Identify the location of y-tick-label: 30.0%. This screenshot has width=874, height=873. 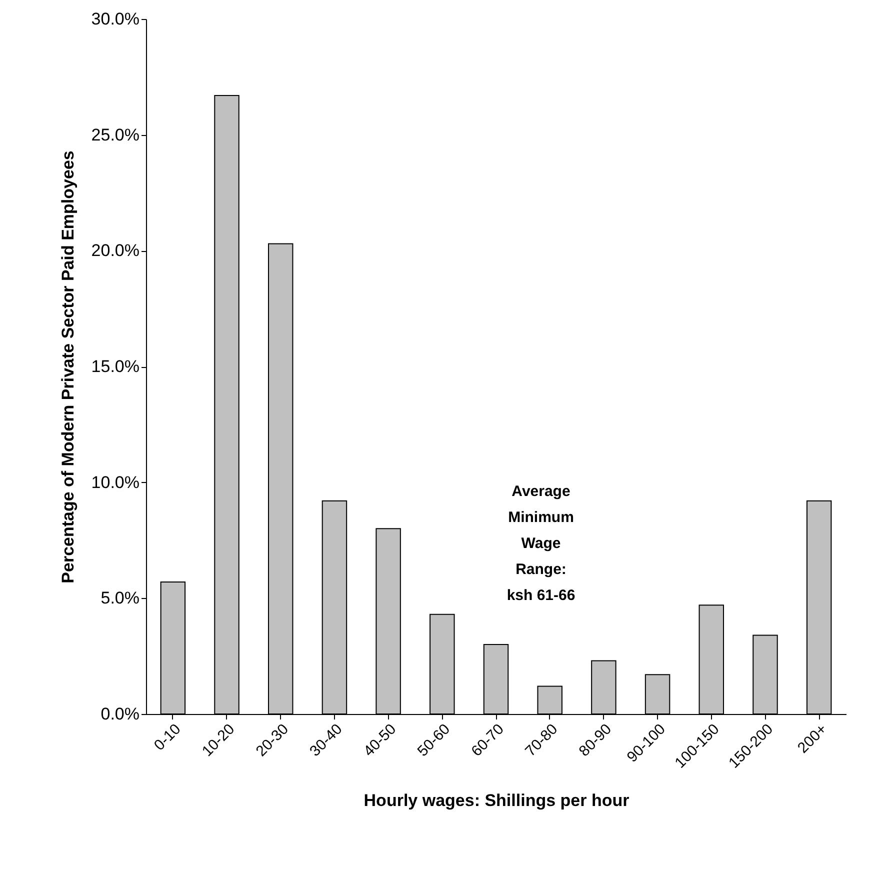
(115, 19).